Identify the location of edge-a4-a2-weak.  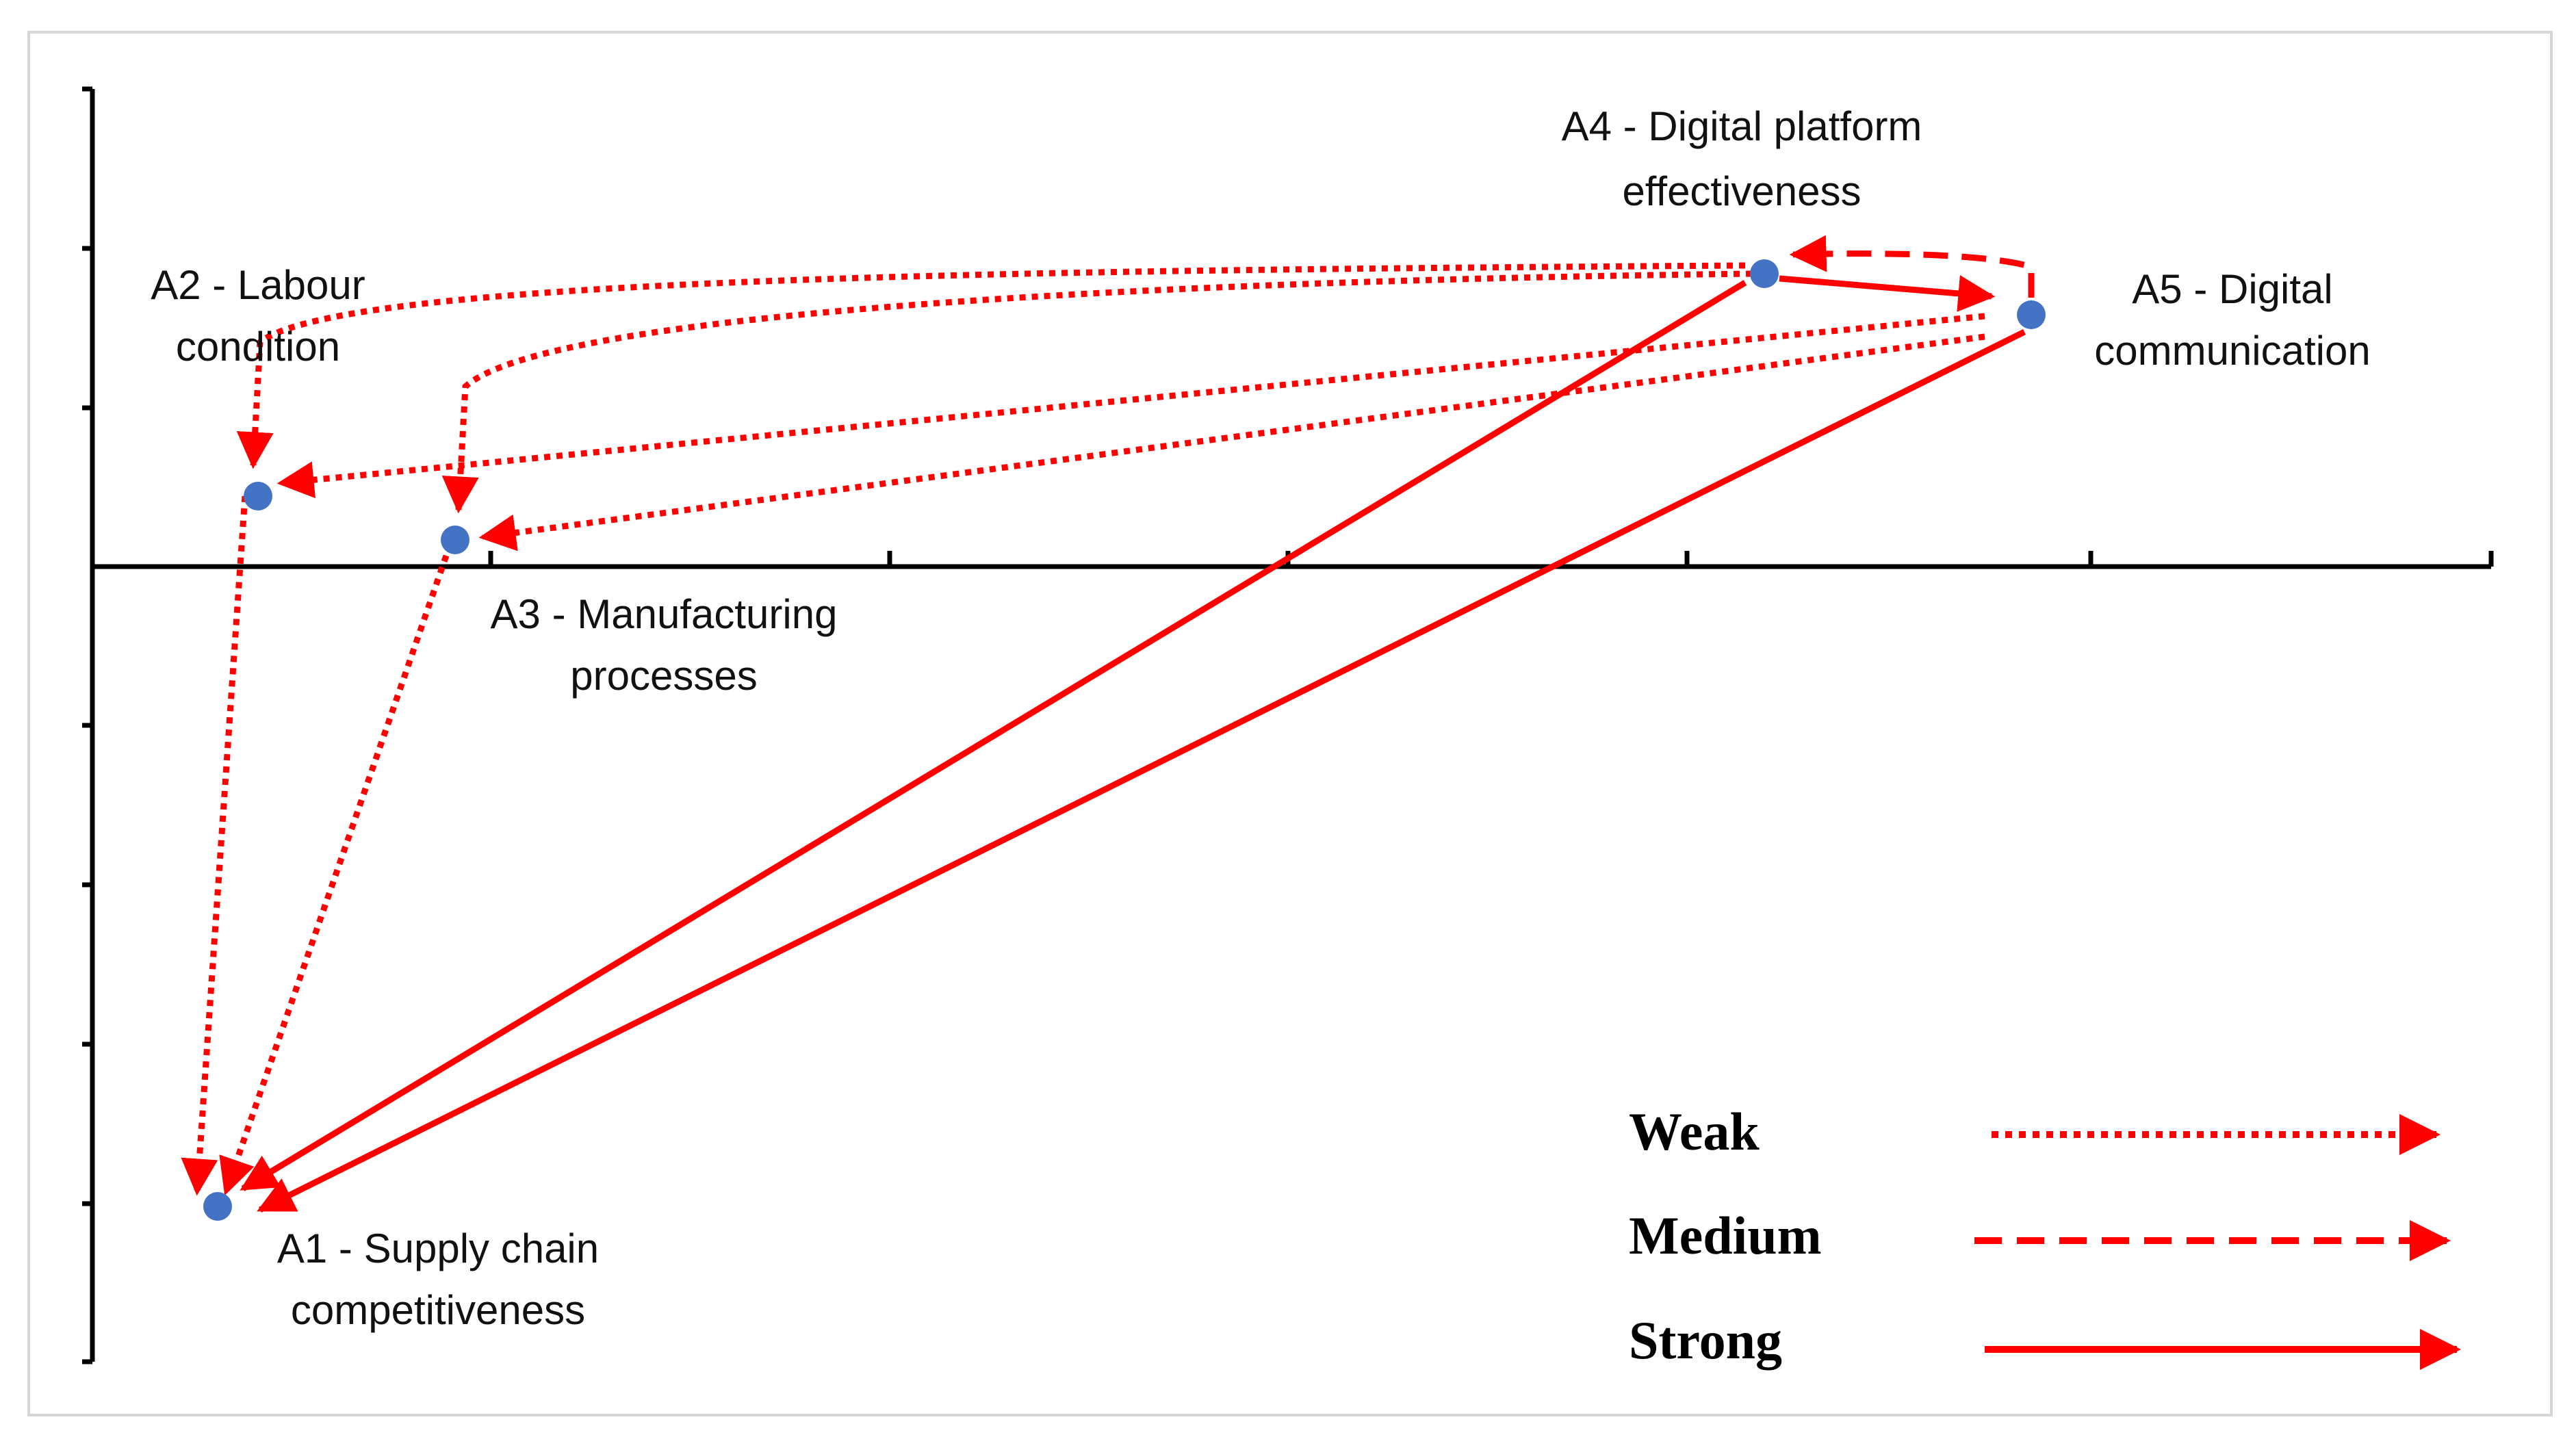
(991, 366).